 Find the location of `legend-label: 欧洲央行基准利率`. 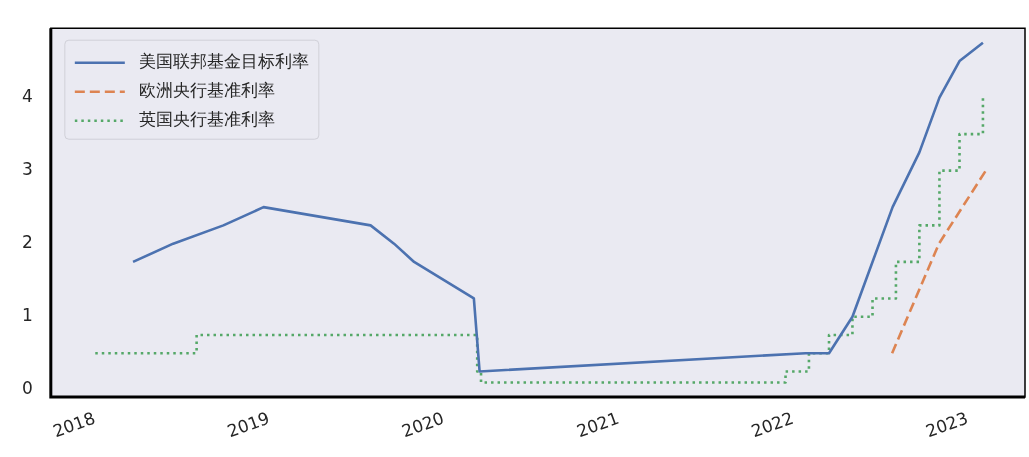

legend-label: 欧洲央行基准利率 is located at coordinates (206, 90).